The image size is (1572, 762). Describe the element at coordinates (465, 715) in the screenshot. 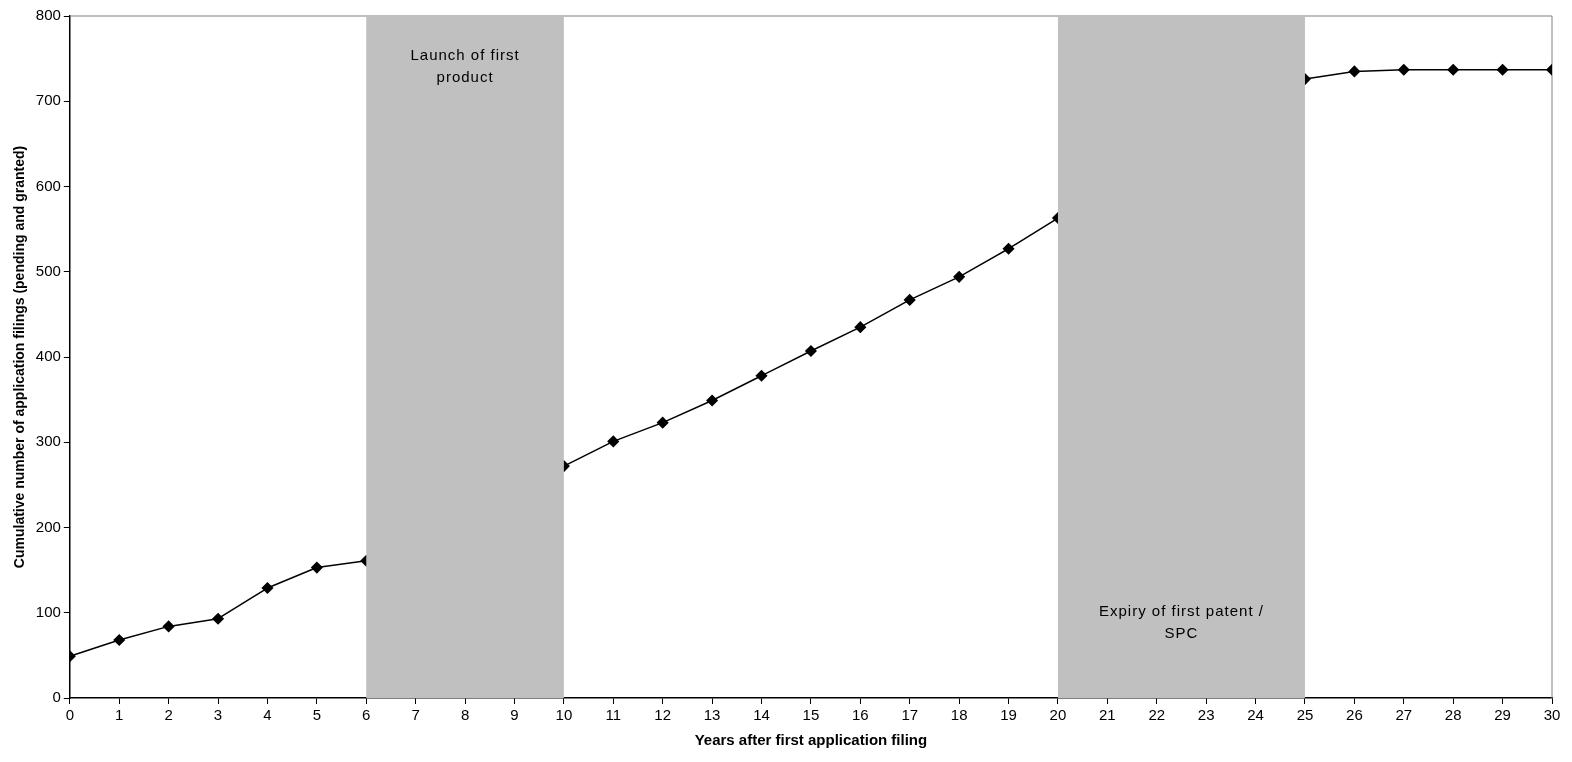

I see `x-tick-label: 8` at that location.